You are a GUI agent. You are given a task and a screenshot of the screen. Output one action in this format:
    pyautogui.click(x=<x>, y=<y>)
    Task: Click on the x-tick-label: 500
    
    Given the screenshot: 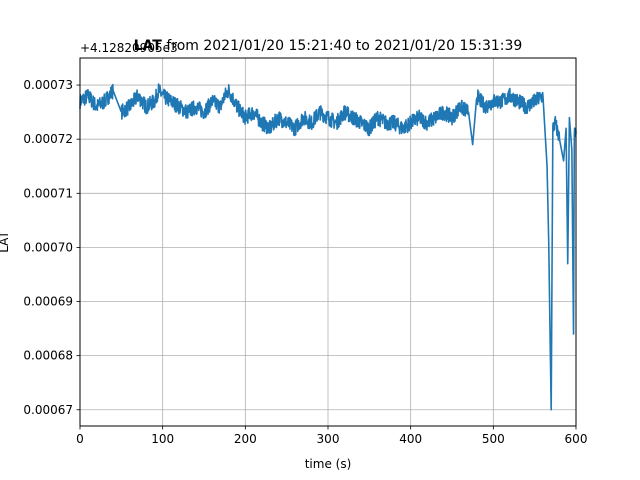 What is the action you would take?
    pyautogui.click(x=493, y=439)
    